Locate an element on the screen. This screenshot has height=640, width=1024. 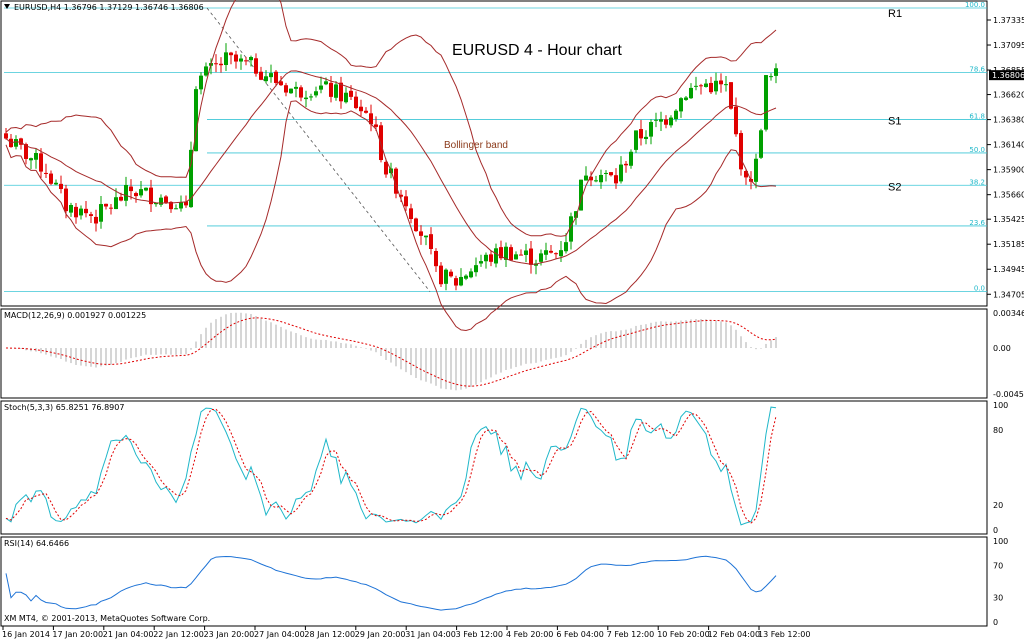
dropdown-triangle-icon is located at coordinates (7, 6).